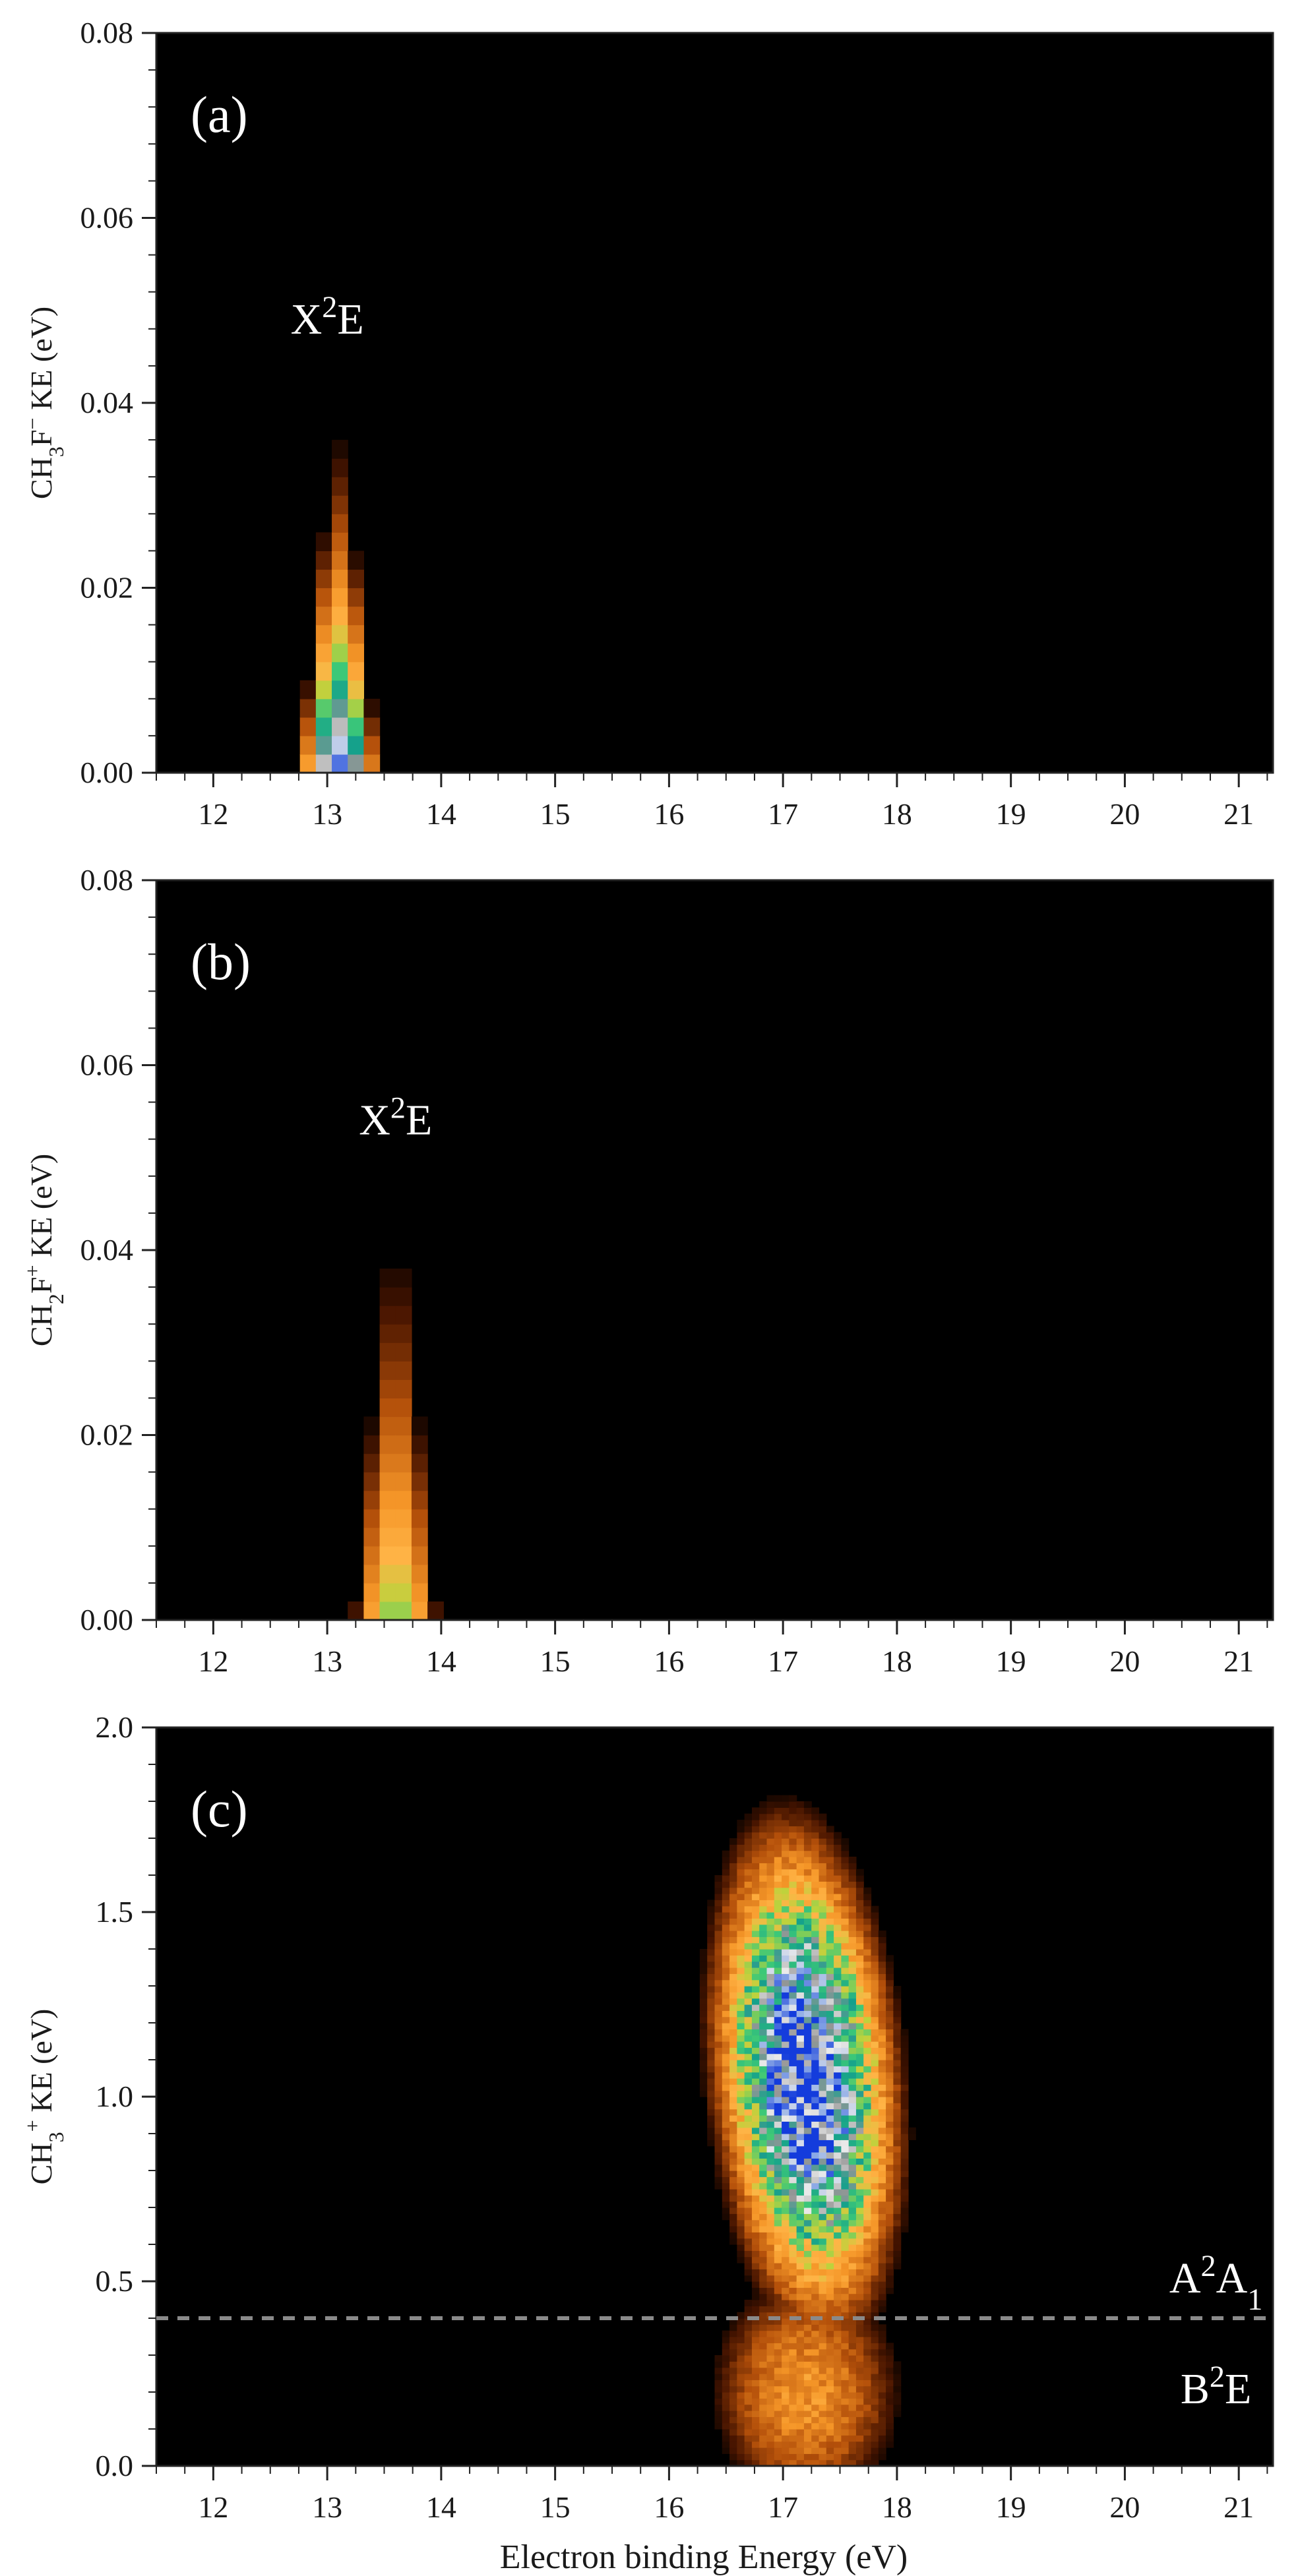 The width and height of the screenshot is (1300, 2576). What do you see at coordinates (441, 1661) in the screenshot?
I see `x-tick-label: 14` at bounding box center [441, 1661].